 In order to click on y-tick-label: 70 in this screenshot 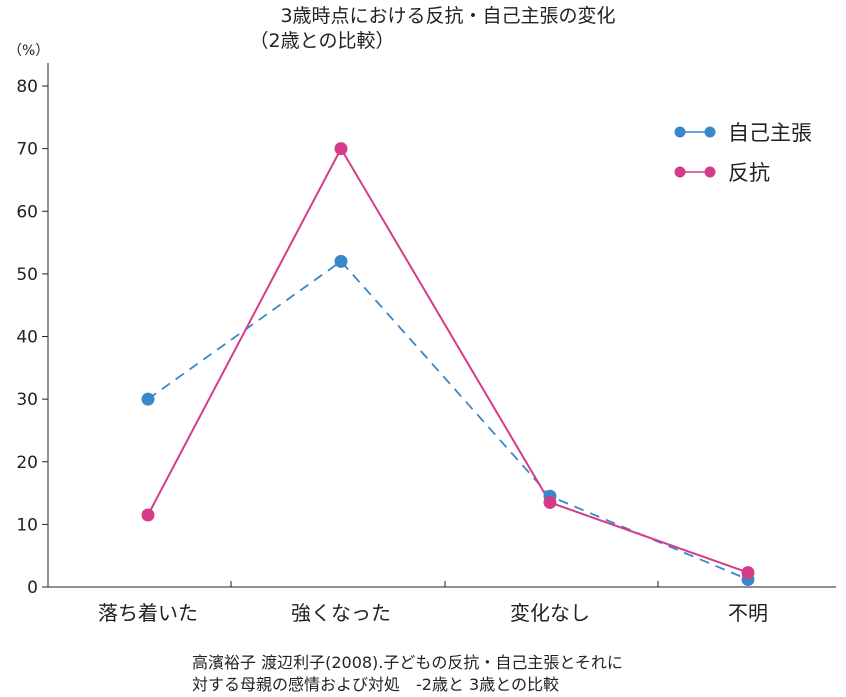, I will do `click(27, 150)`.